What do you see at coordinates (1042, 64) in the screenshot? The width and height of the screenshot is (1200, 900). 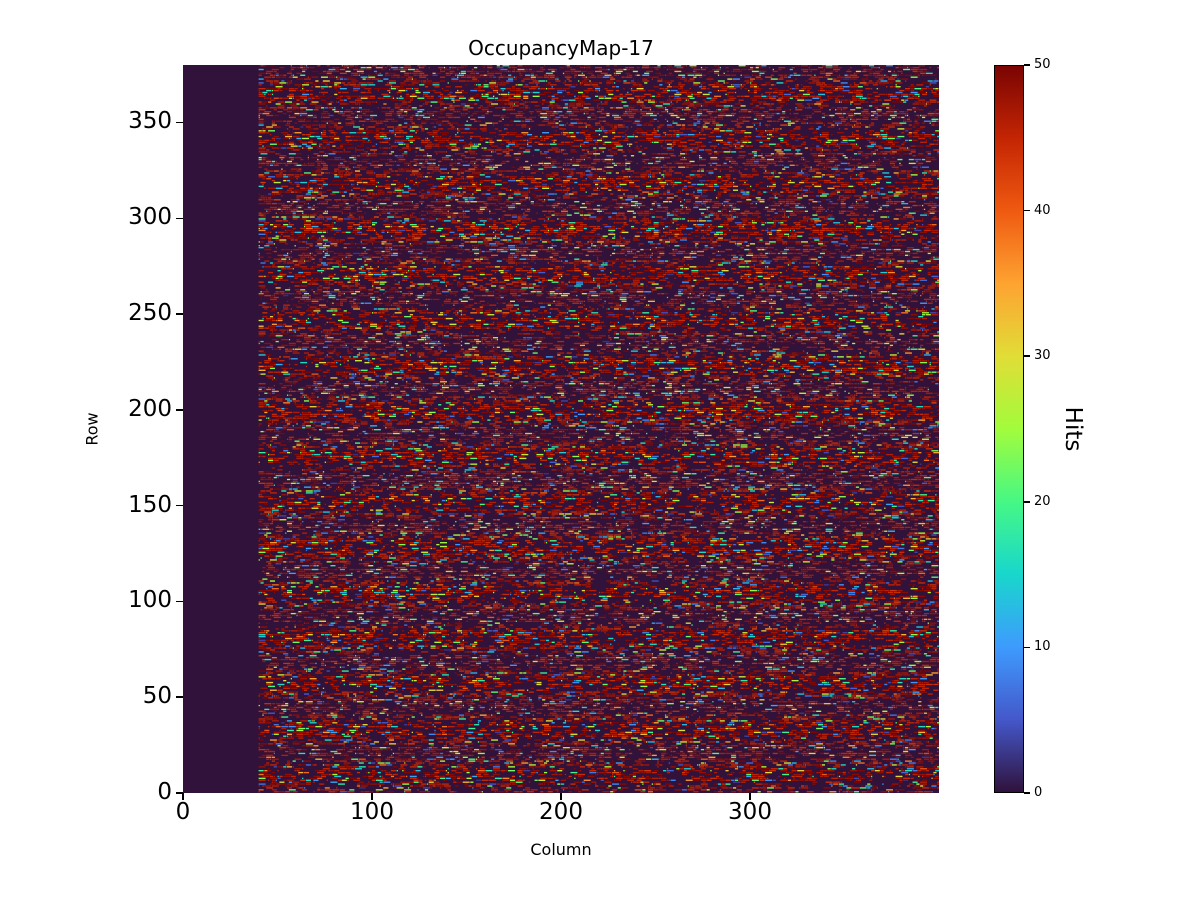 I see `colorbar-tick-label: 50` at bounding box center [1042, 64].